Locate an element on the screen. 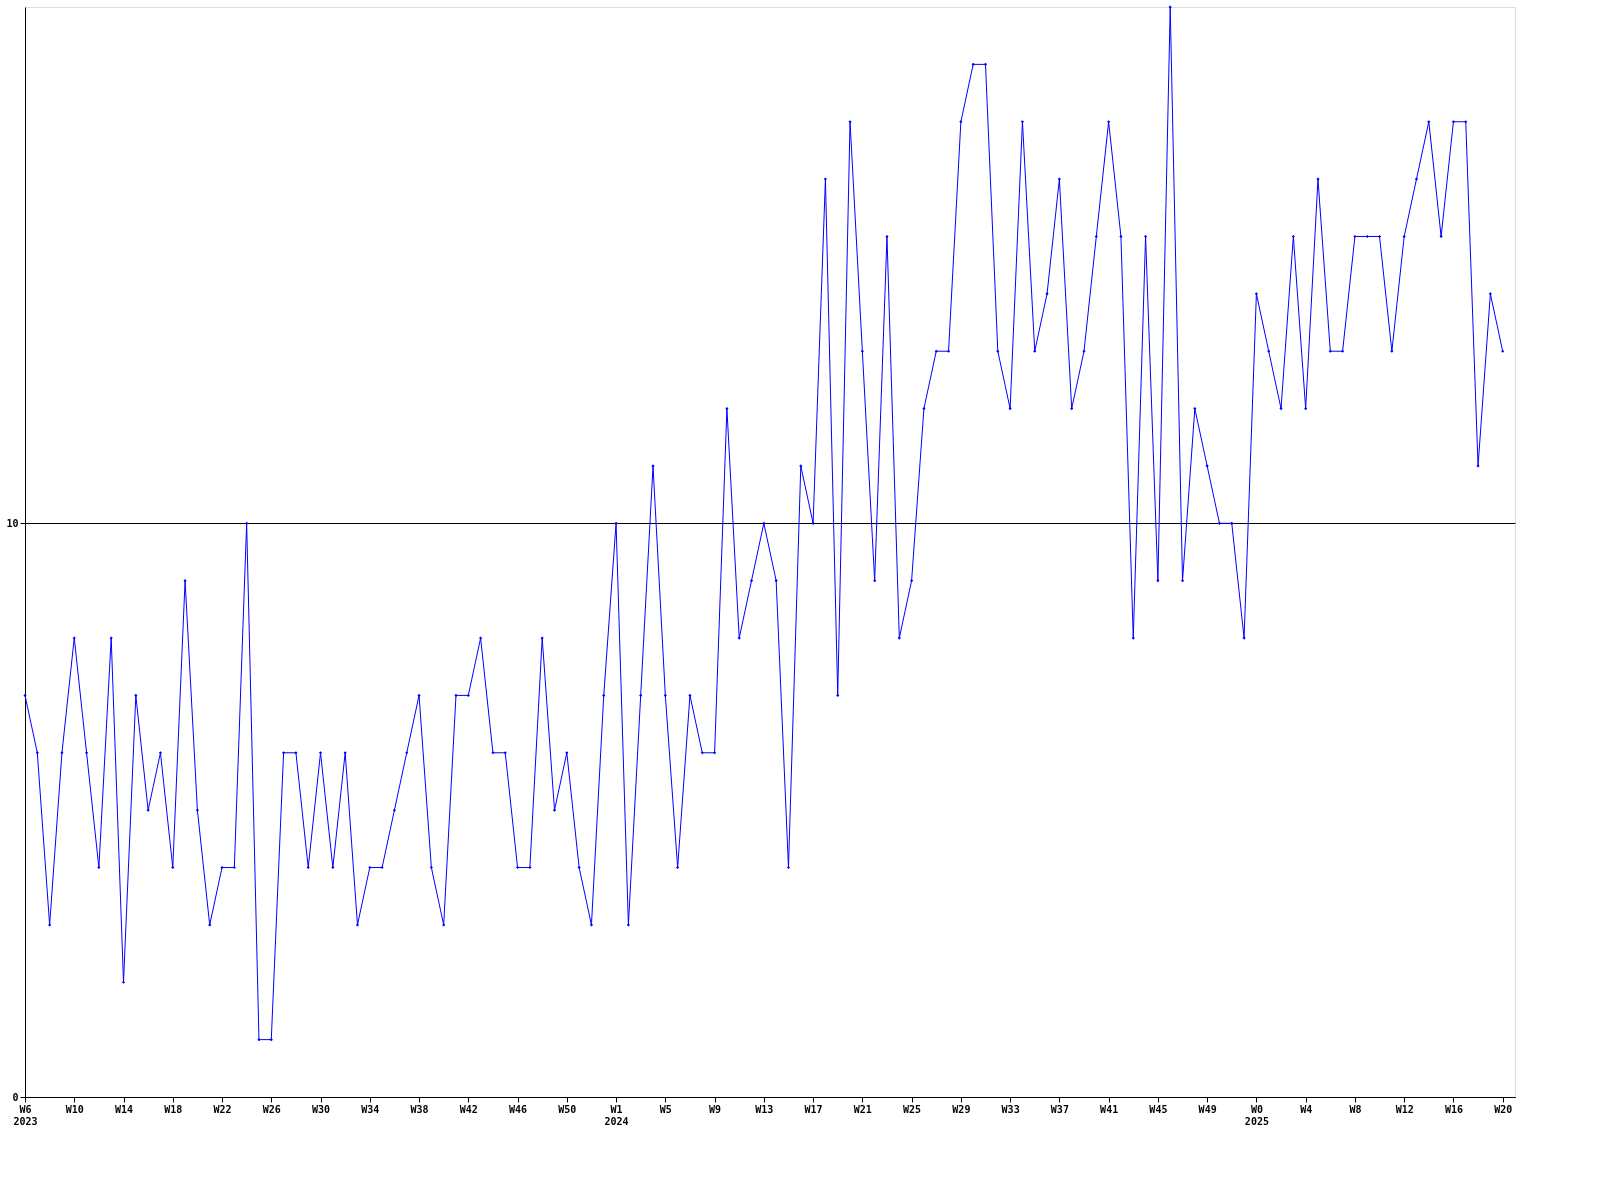  x-tick-label: W49 is located at coordinates (1207, 1109).